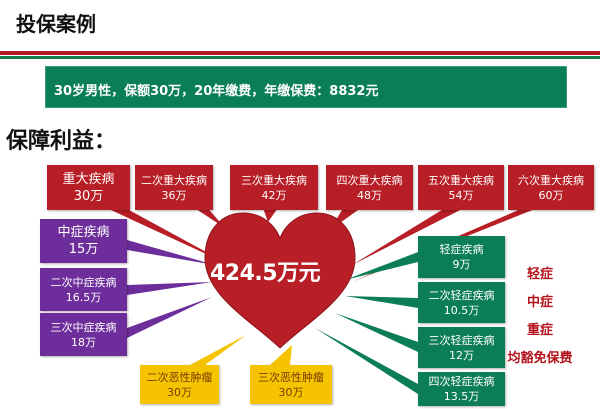 The width and height of the screenshot is (600, 409). I want to click on box-amount: 18万, so click(83, 342).